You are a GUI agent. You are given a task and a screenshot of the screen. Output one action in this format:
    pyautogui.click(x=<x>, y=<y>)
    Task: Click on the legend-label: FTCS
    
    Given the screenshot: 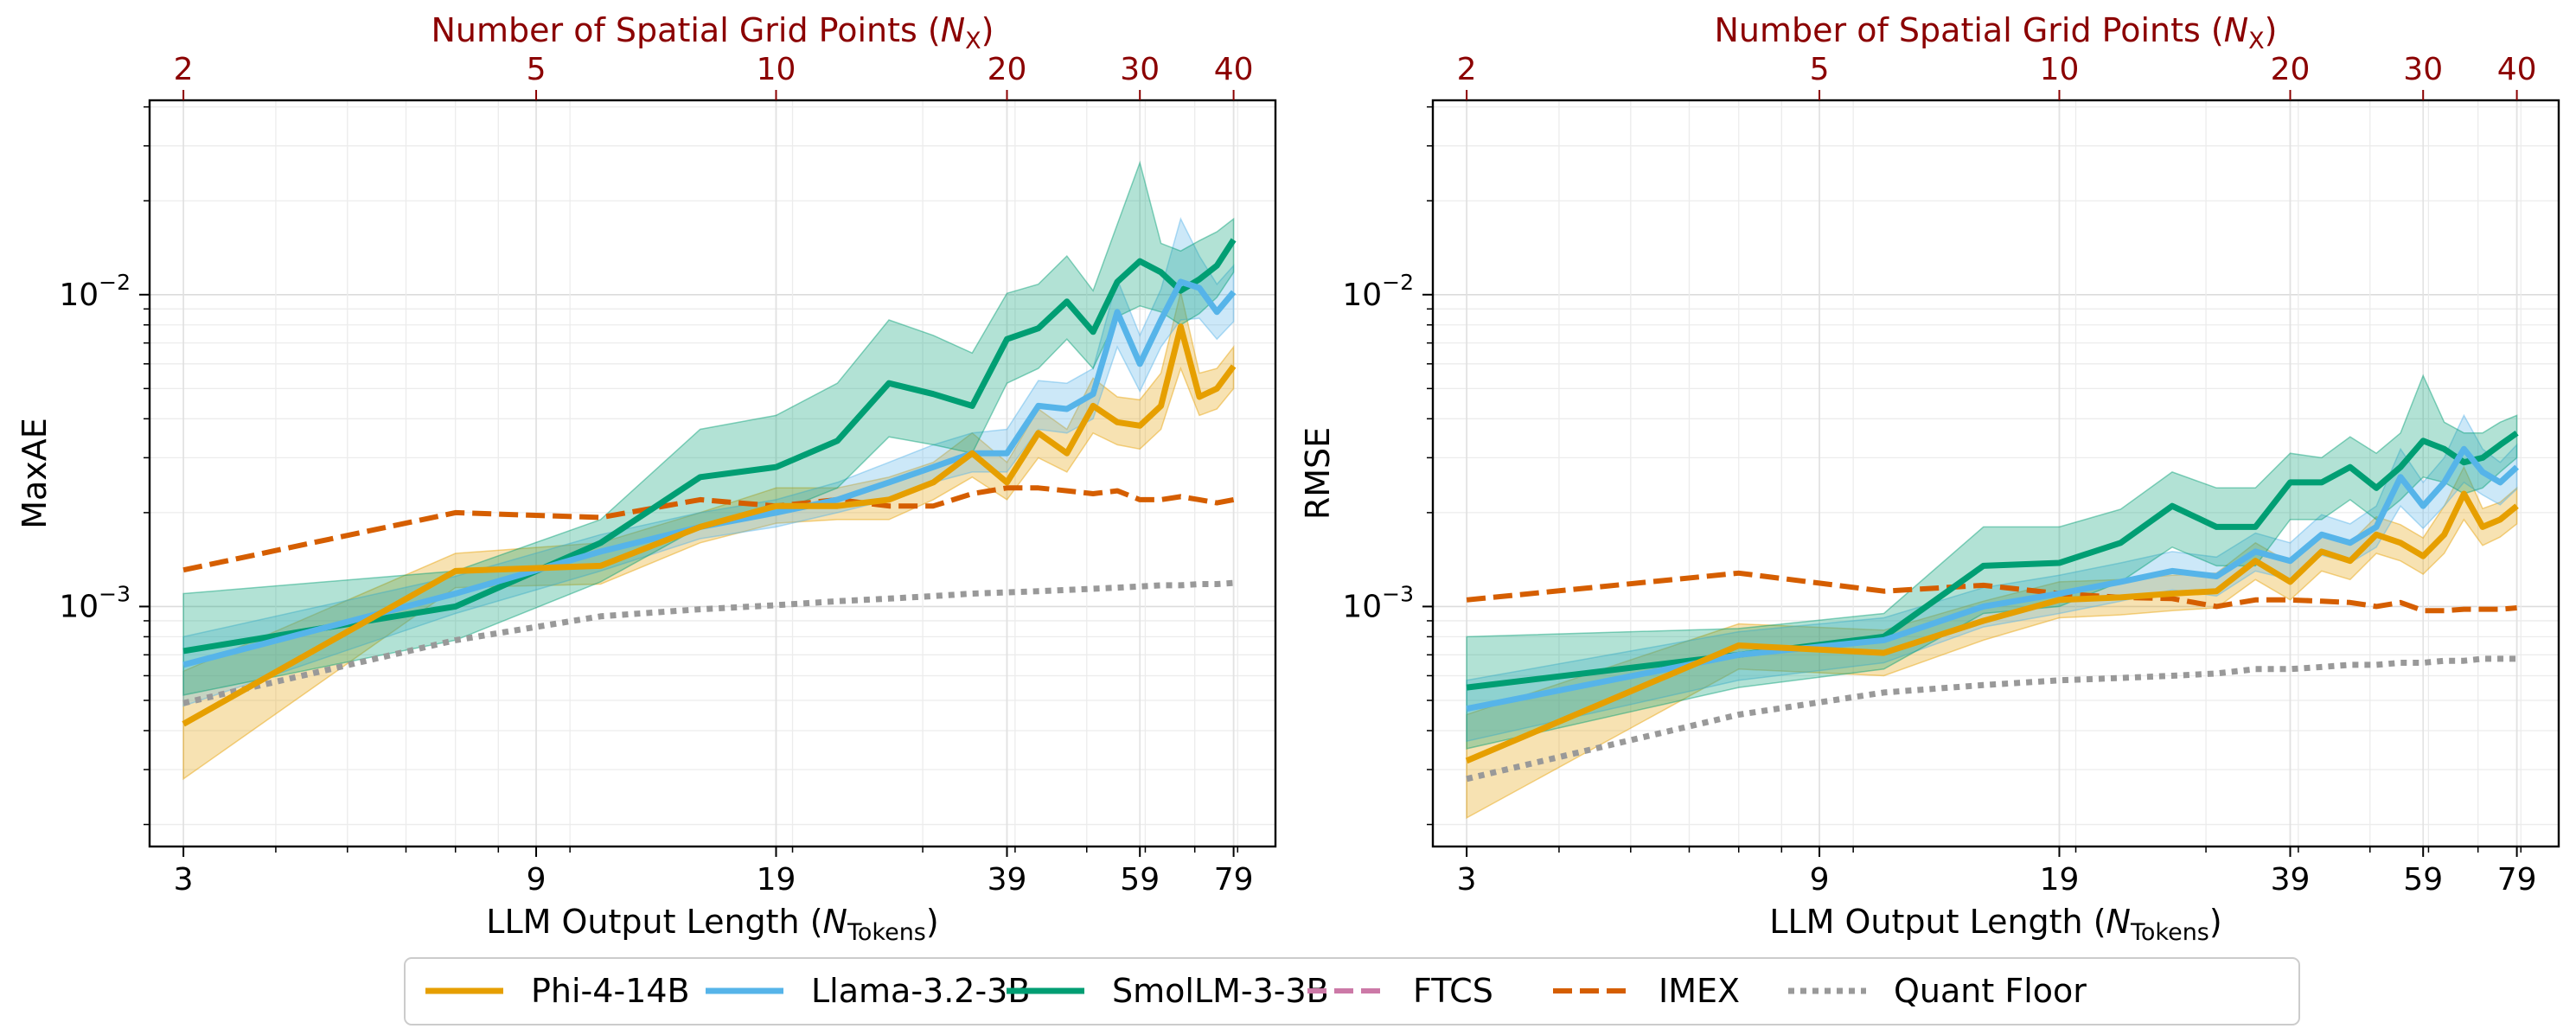 What is the action you would take?
    pyautogui.click(x=1453, y=991)
    